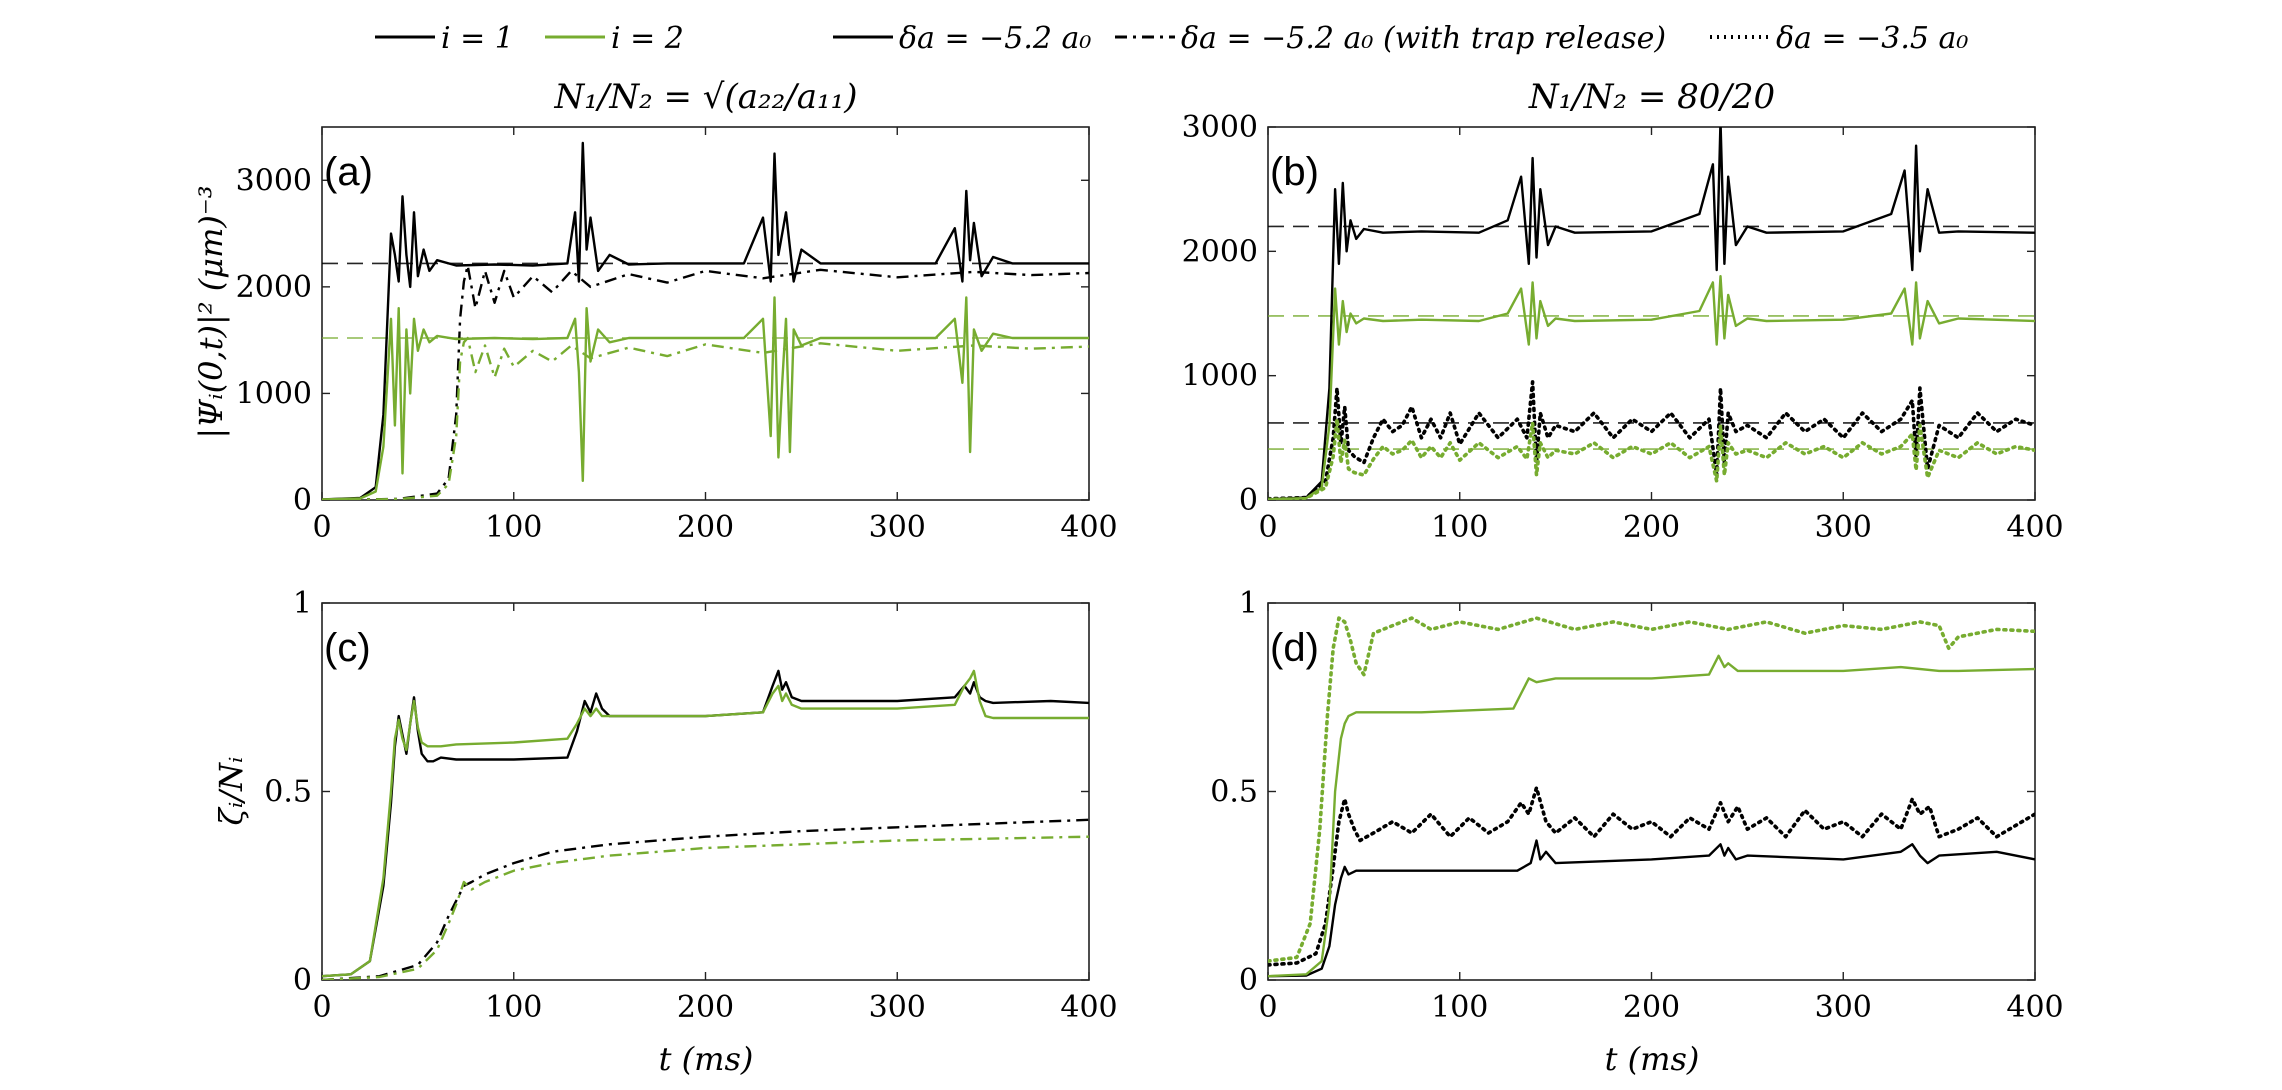  I want to click on x-axis-label-left: t (ms), so click(706, 1059).